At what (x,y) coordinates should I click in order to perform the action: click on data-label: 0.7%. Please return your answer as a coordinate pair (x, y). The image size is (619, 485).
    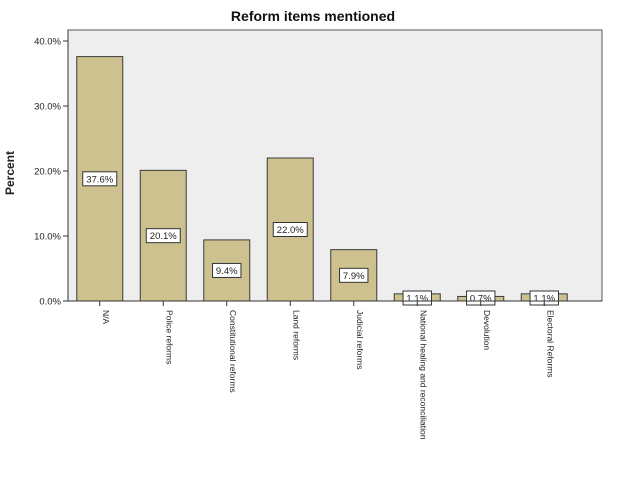
    Looking at the image, I should click on (481, 299).